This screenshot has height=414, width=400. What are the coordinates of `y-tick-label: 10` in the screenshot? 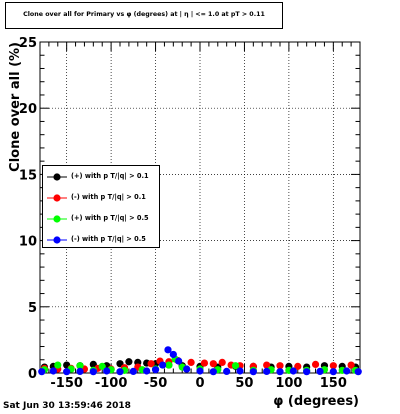 It's located at (28, 242).